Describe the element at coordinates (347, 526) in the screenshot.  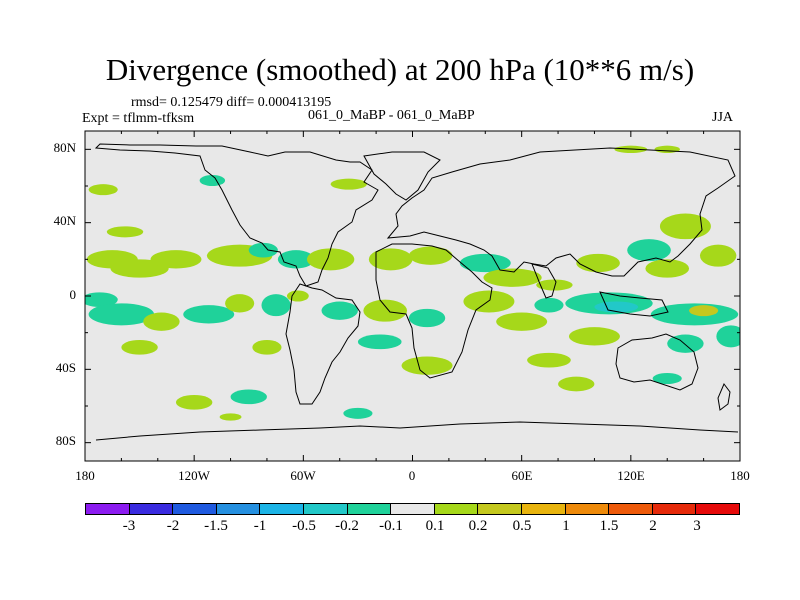
I see `colorbar-label: -0.2` at that location.